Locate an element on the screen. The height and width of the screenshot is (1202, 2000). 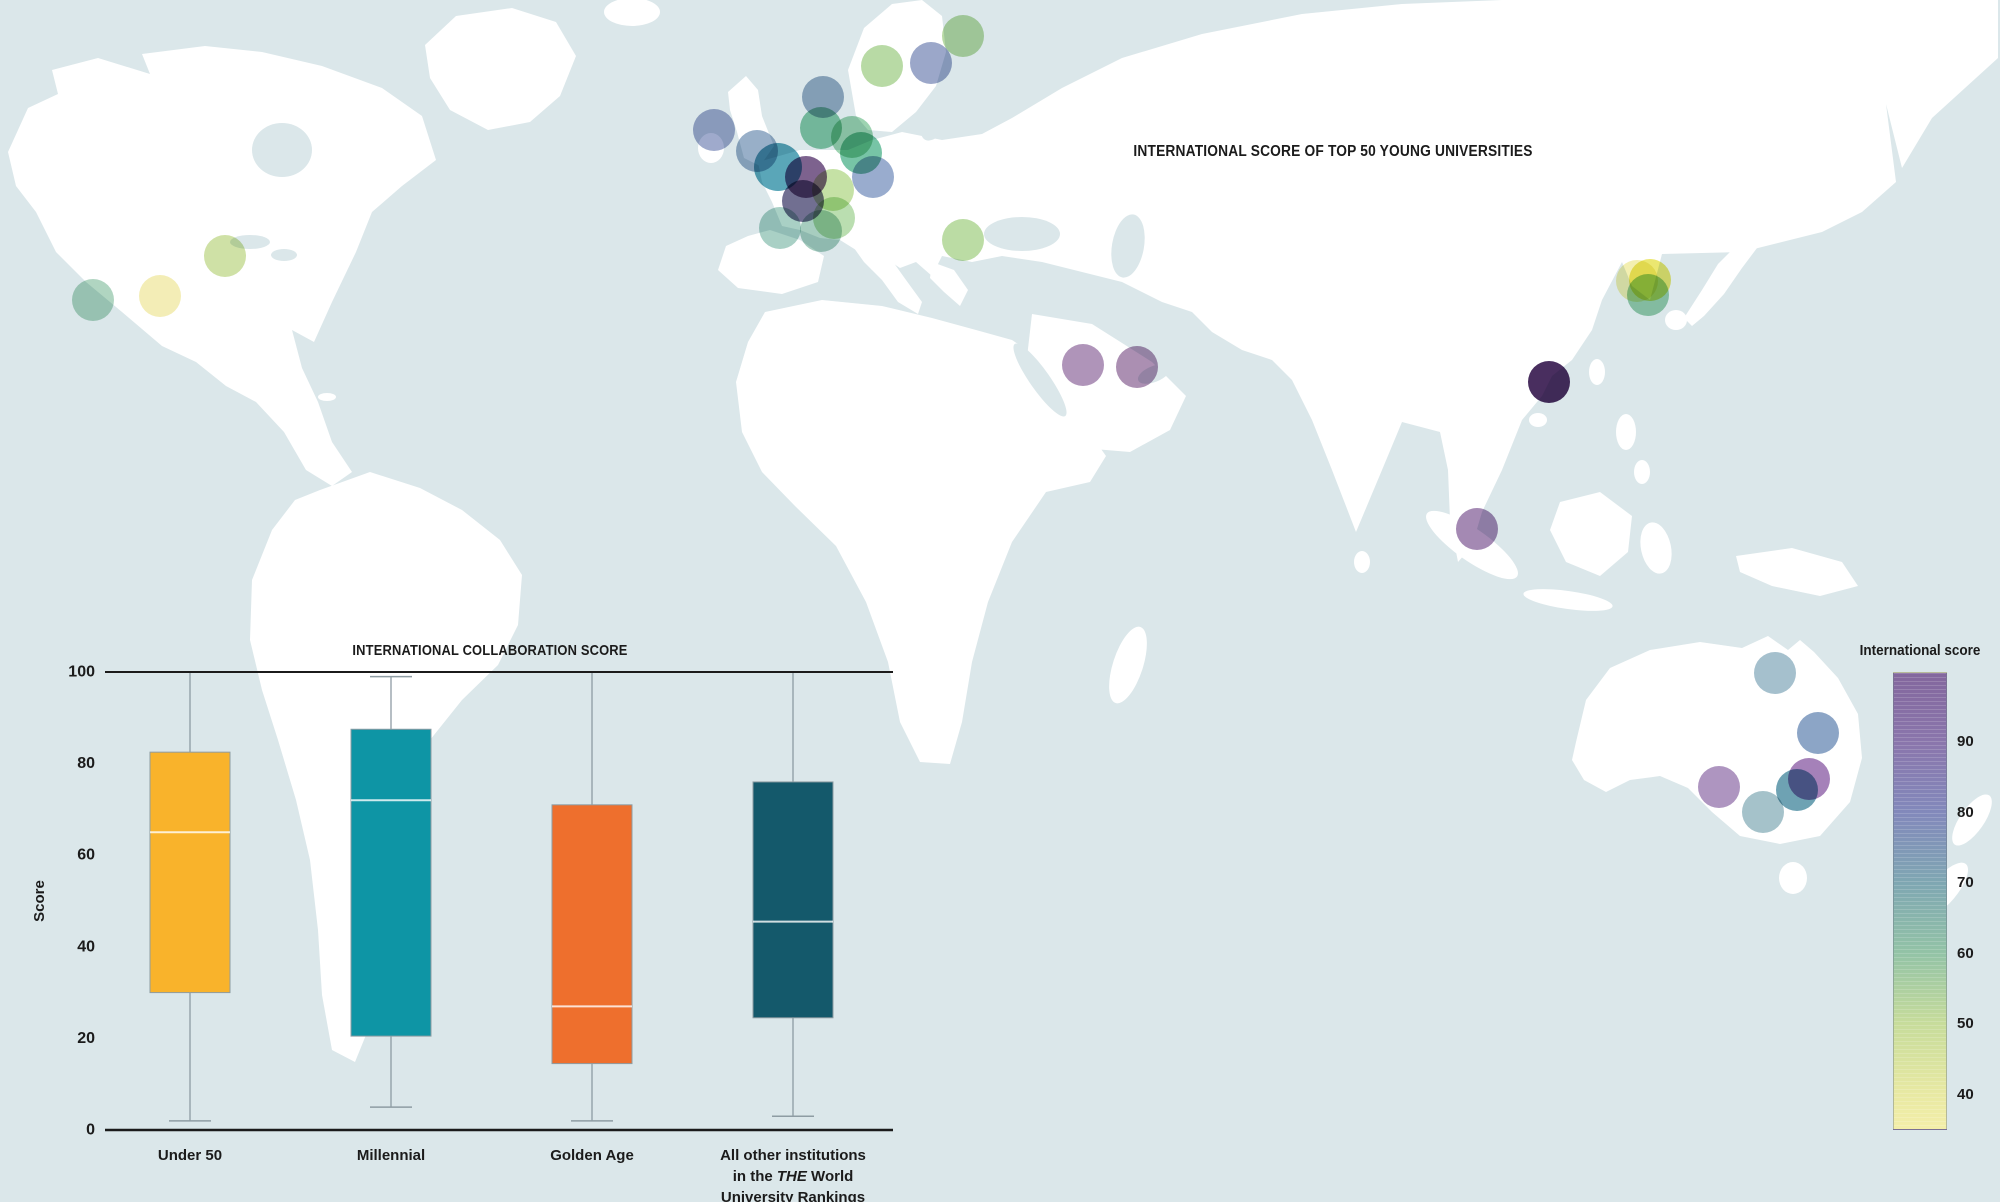
colorbar-tick-label: 80 is located at coordinates (1965, 812).